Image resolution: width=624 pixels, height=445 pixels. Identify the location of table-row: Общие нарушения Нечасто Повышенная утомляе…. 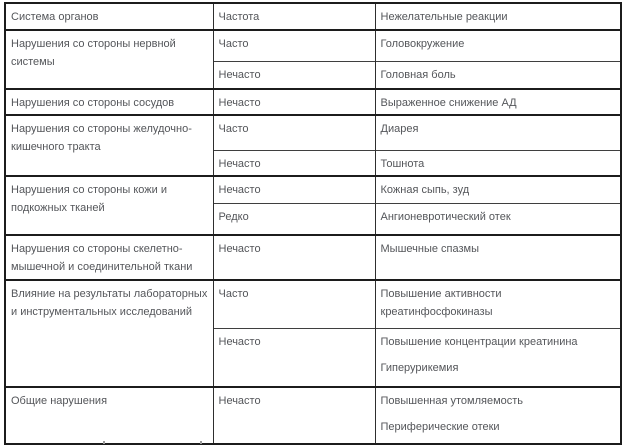
(312, 414).